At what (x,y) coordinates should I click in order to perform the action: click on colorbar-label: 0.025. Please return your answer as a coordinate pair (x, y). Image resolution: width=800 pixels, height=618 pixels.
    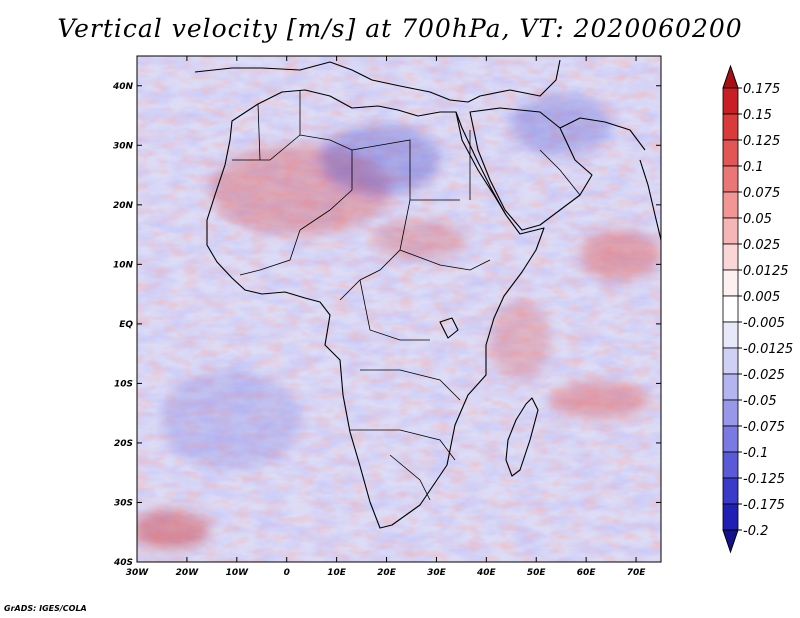
    Looking at the image, I should click on (761, 245).